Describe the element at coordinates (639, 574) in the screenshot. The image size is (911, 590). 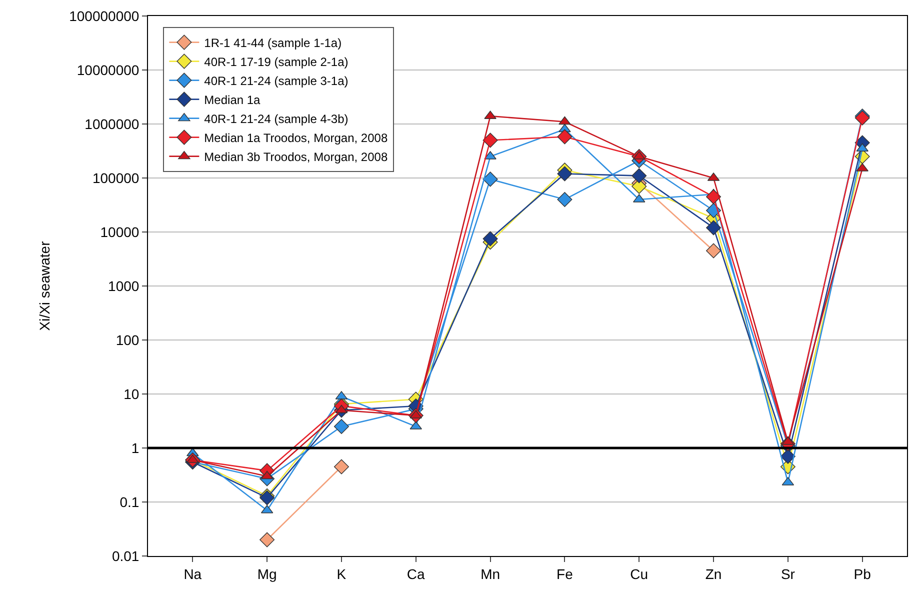
I see `x-tick-label: Cu` at that location.